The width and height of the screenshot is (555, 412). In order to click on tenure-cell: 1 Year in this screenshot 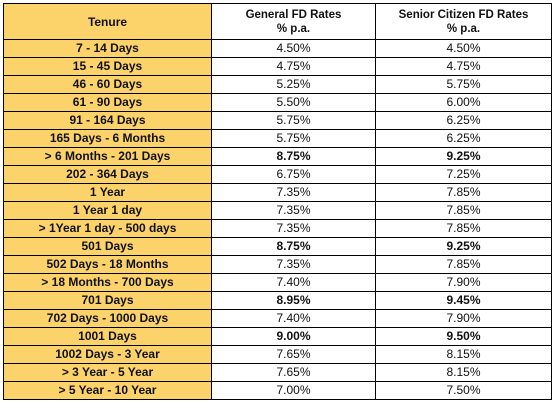, I will do `click(107, 192)`.